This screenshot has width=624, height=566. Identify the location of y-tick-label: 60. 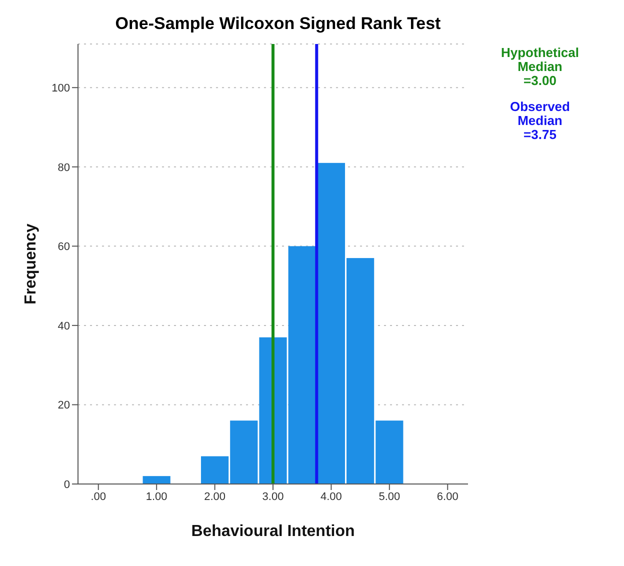
(64, 247).